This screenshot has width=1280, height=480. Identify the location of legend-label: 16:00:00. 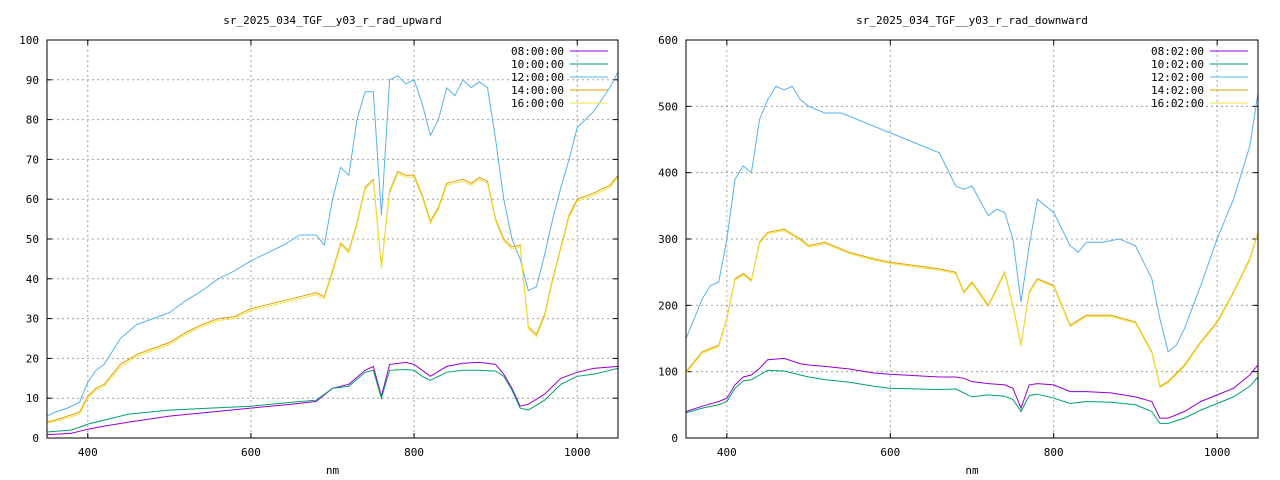
(537, 103).